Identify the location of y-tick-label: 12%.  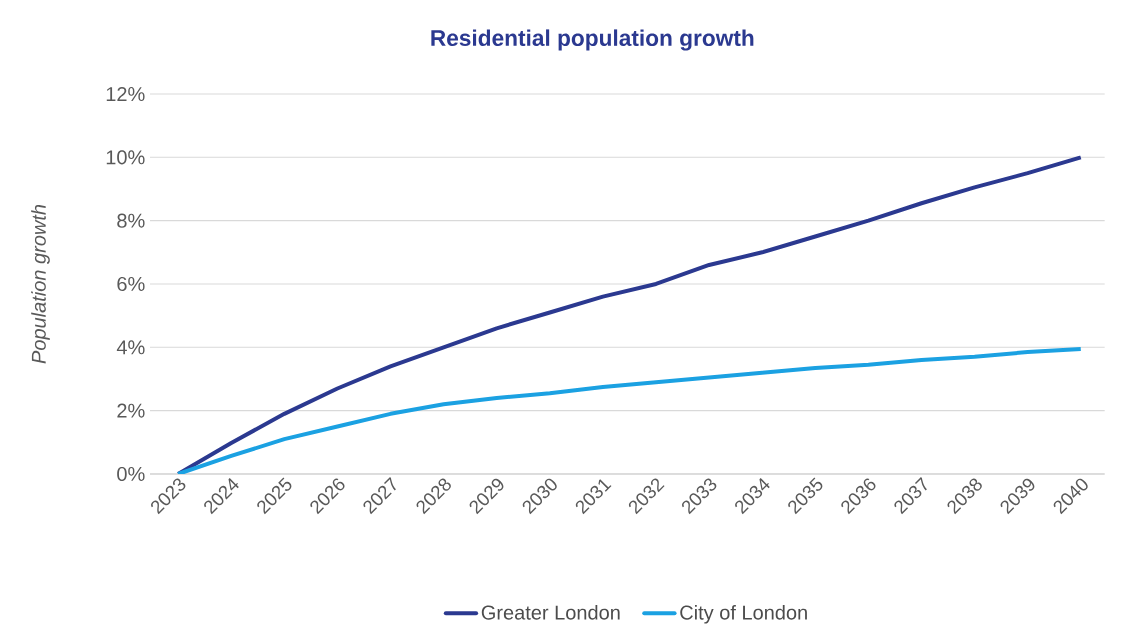
(125, 94).